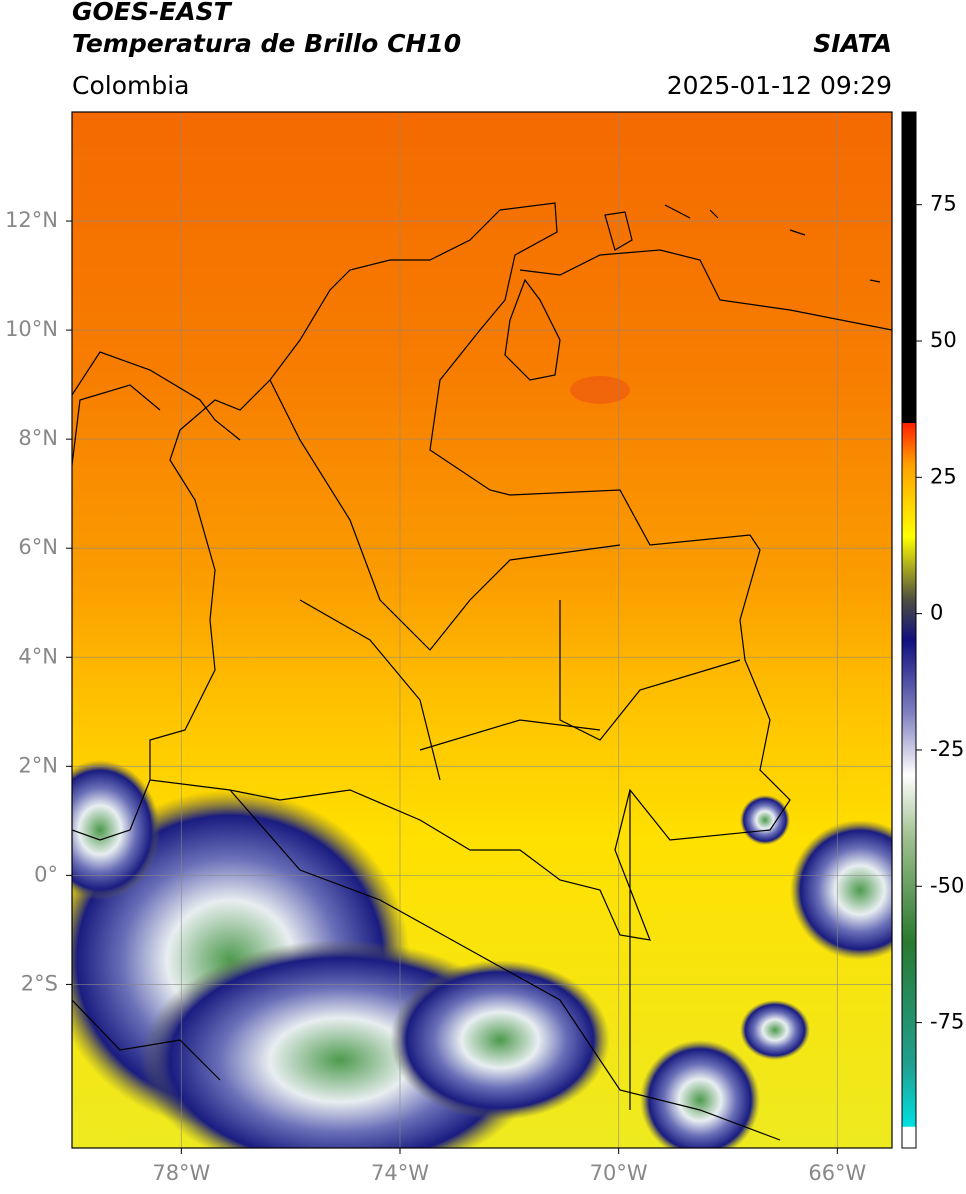  Describe the element at coordinates (837, 1173) in the screenshot. I see `x-tick-label: 66°W` at that location.